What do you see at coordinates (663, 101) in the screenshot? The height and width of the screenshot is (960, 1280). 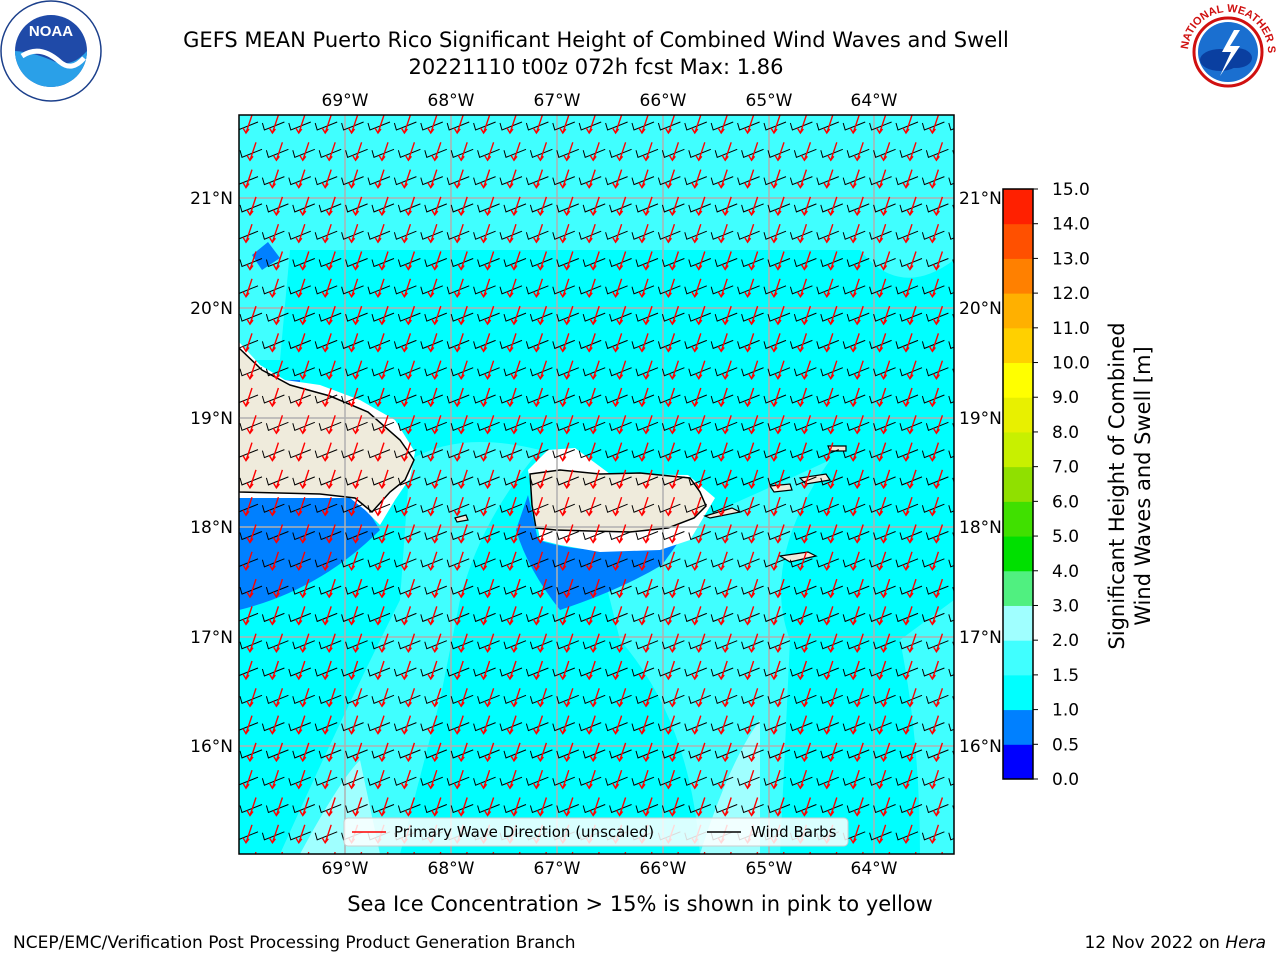 I see `lon-label: 66°W` at bounding box center [663, 101].